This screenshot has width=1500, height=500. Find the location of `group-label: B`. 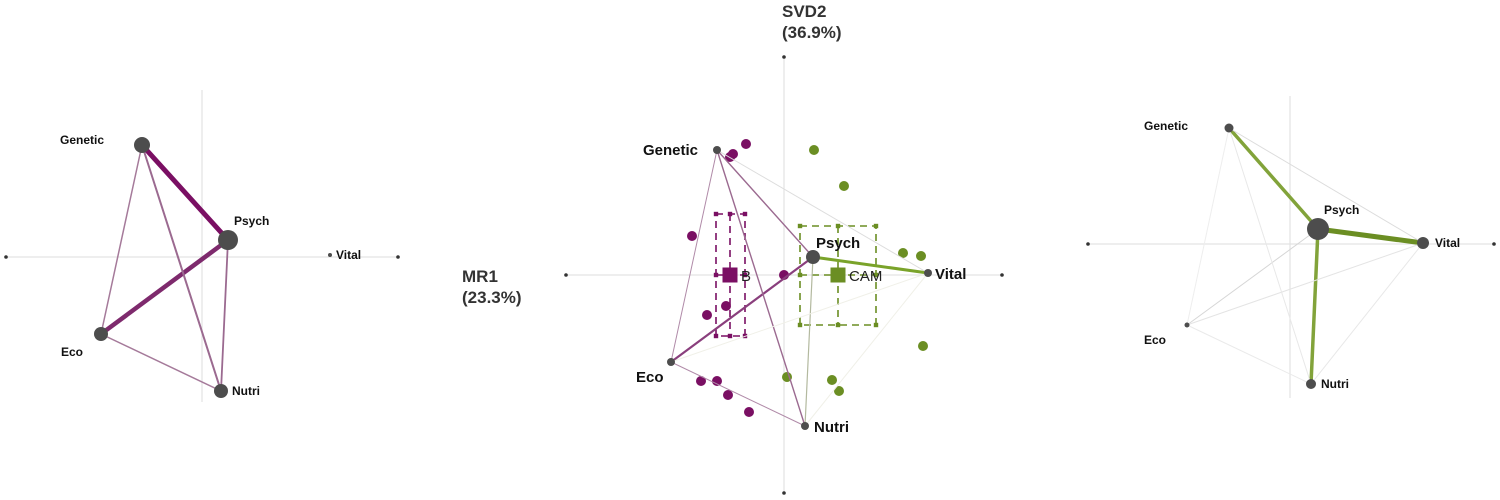

group-label: B is located at coordinates (746, 276).